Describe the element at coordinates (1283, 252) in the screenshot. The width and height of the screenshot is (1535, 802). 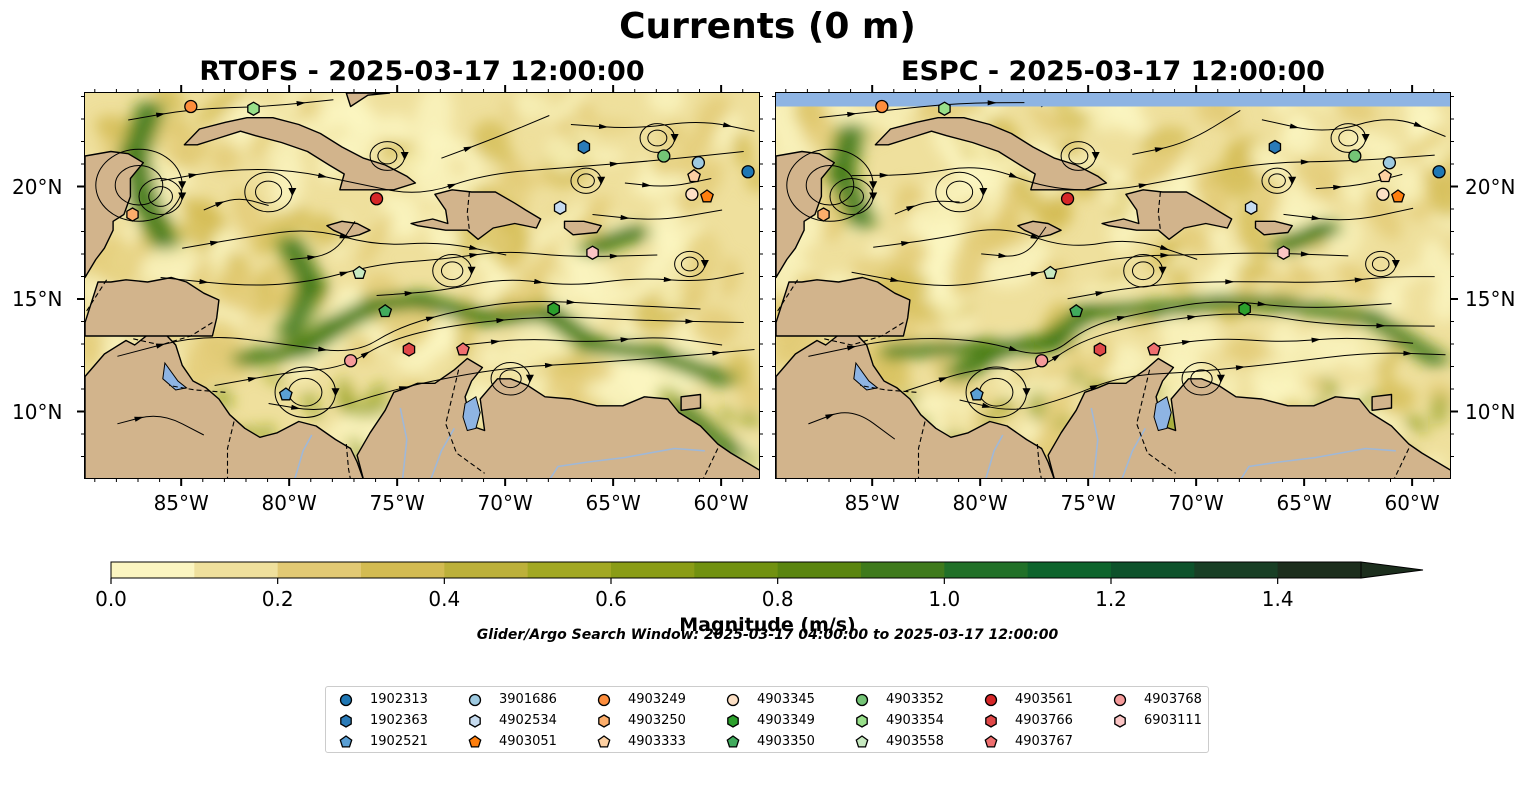
I see `espc-float-6903111-marker` at that location.